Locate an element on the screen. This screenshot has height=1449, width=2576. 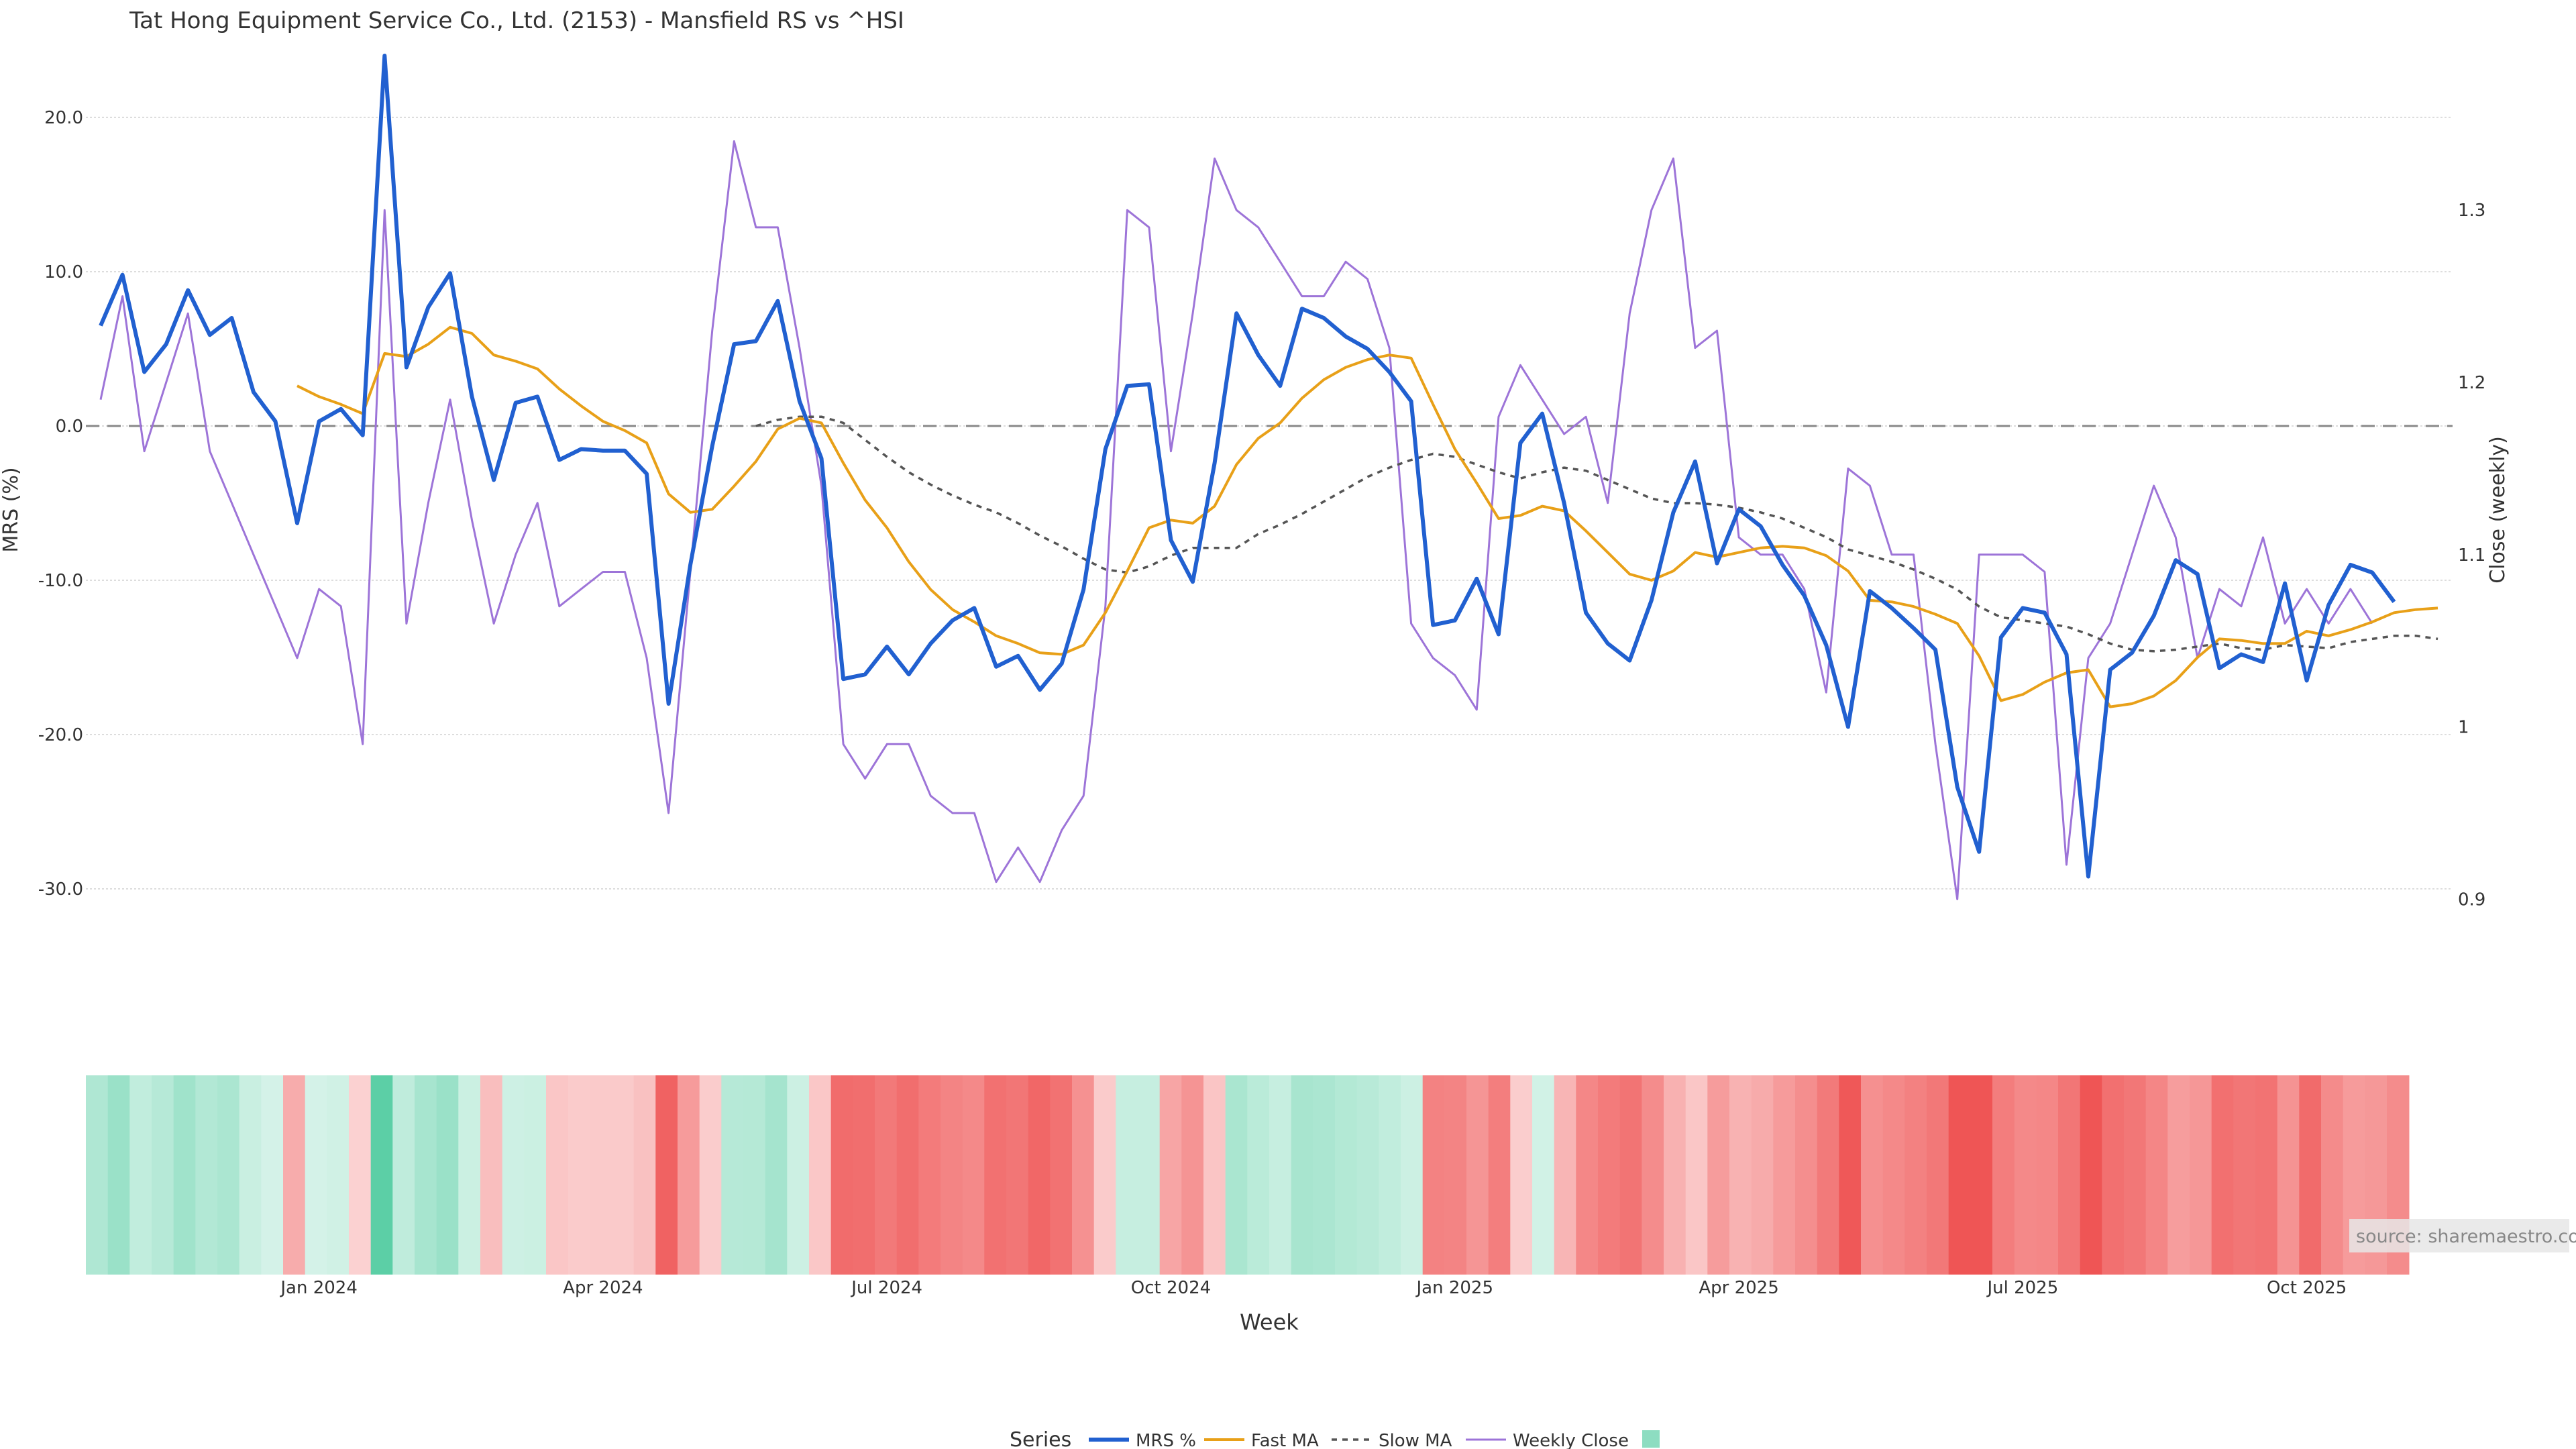
legend-label: Weekly Close is located at coordinates (1571, 1440).